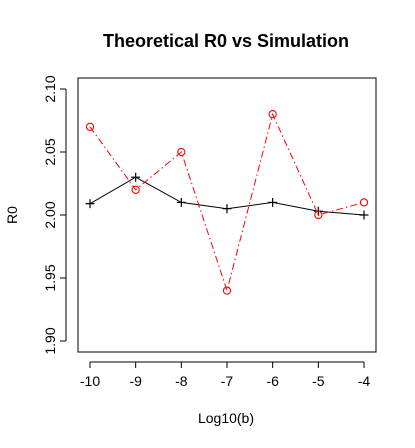 Image resolution: width=415 pixels, height=448 pixels. What do you see at coordinates (50, 151) in the screenshot?
I see `y-tick-label: 2.05` at bounding box center [50, 151].